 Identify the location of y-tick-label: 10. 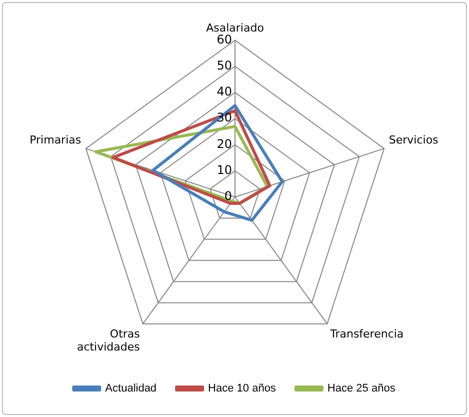
(224, 169).